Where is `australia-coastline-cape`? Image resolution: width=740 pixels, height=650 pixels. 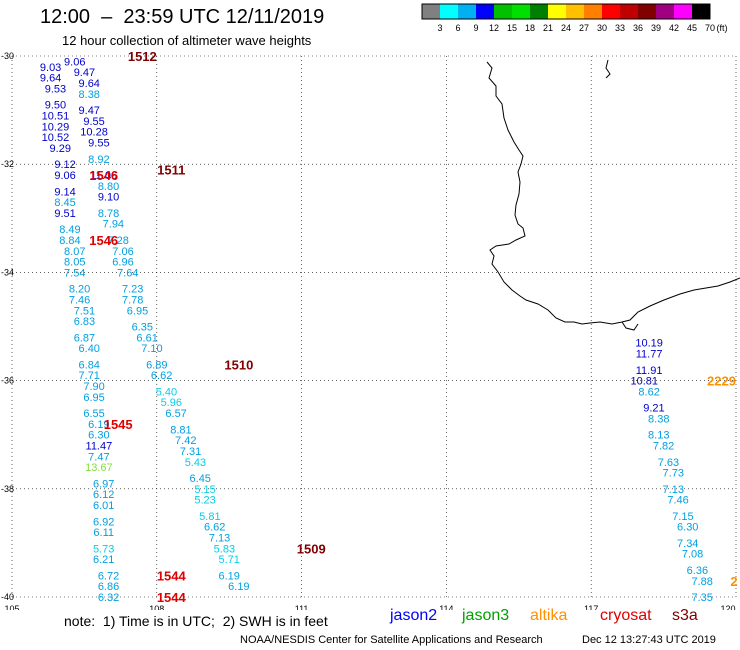 australia-coastline-cape is located at coordinates (630, 326).